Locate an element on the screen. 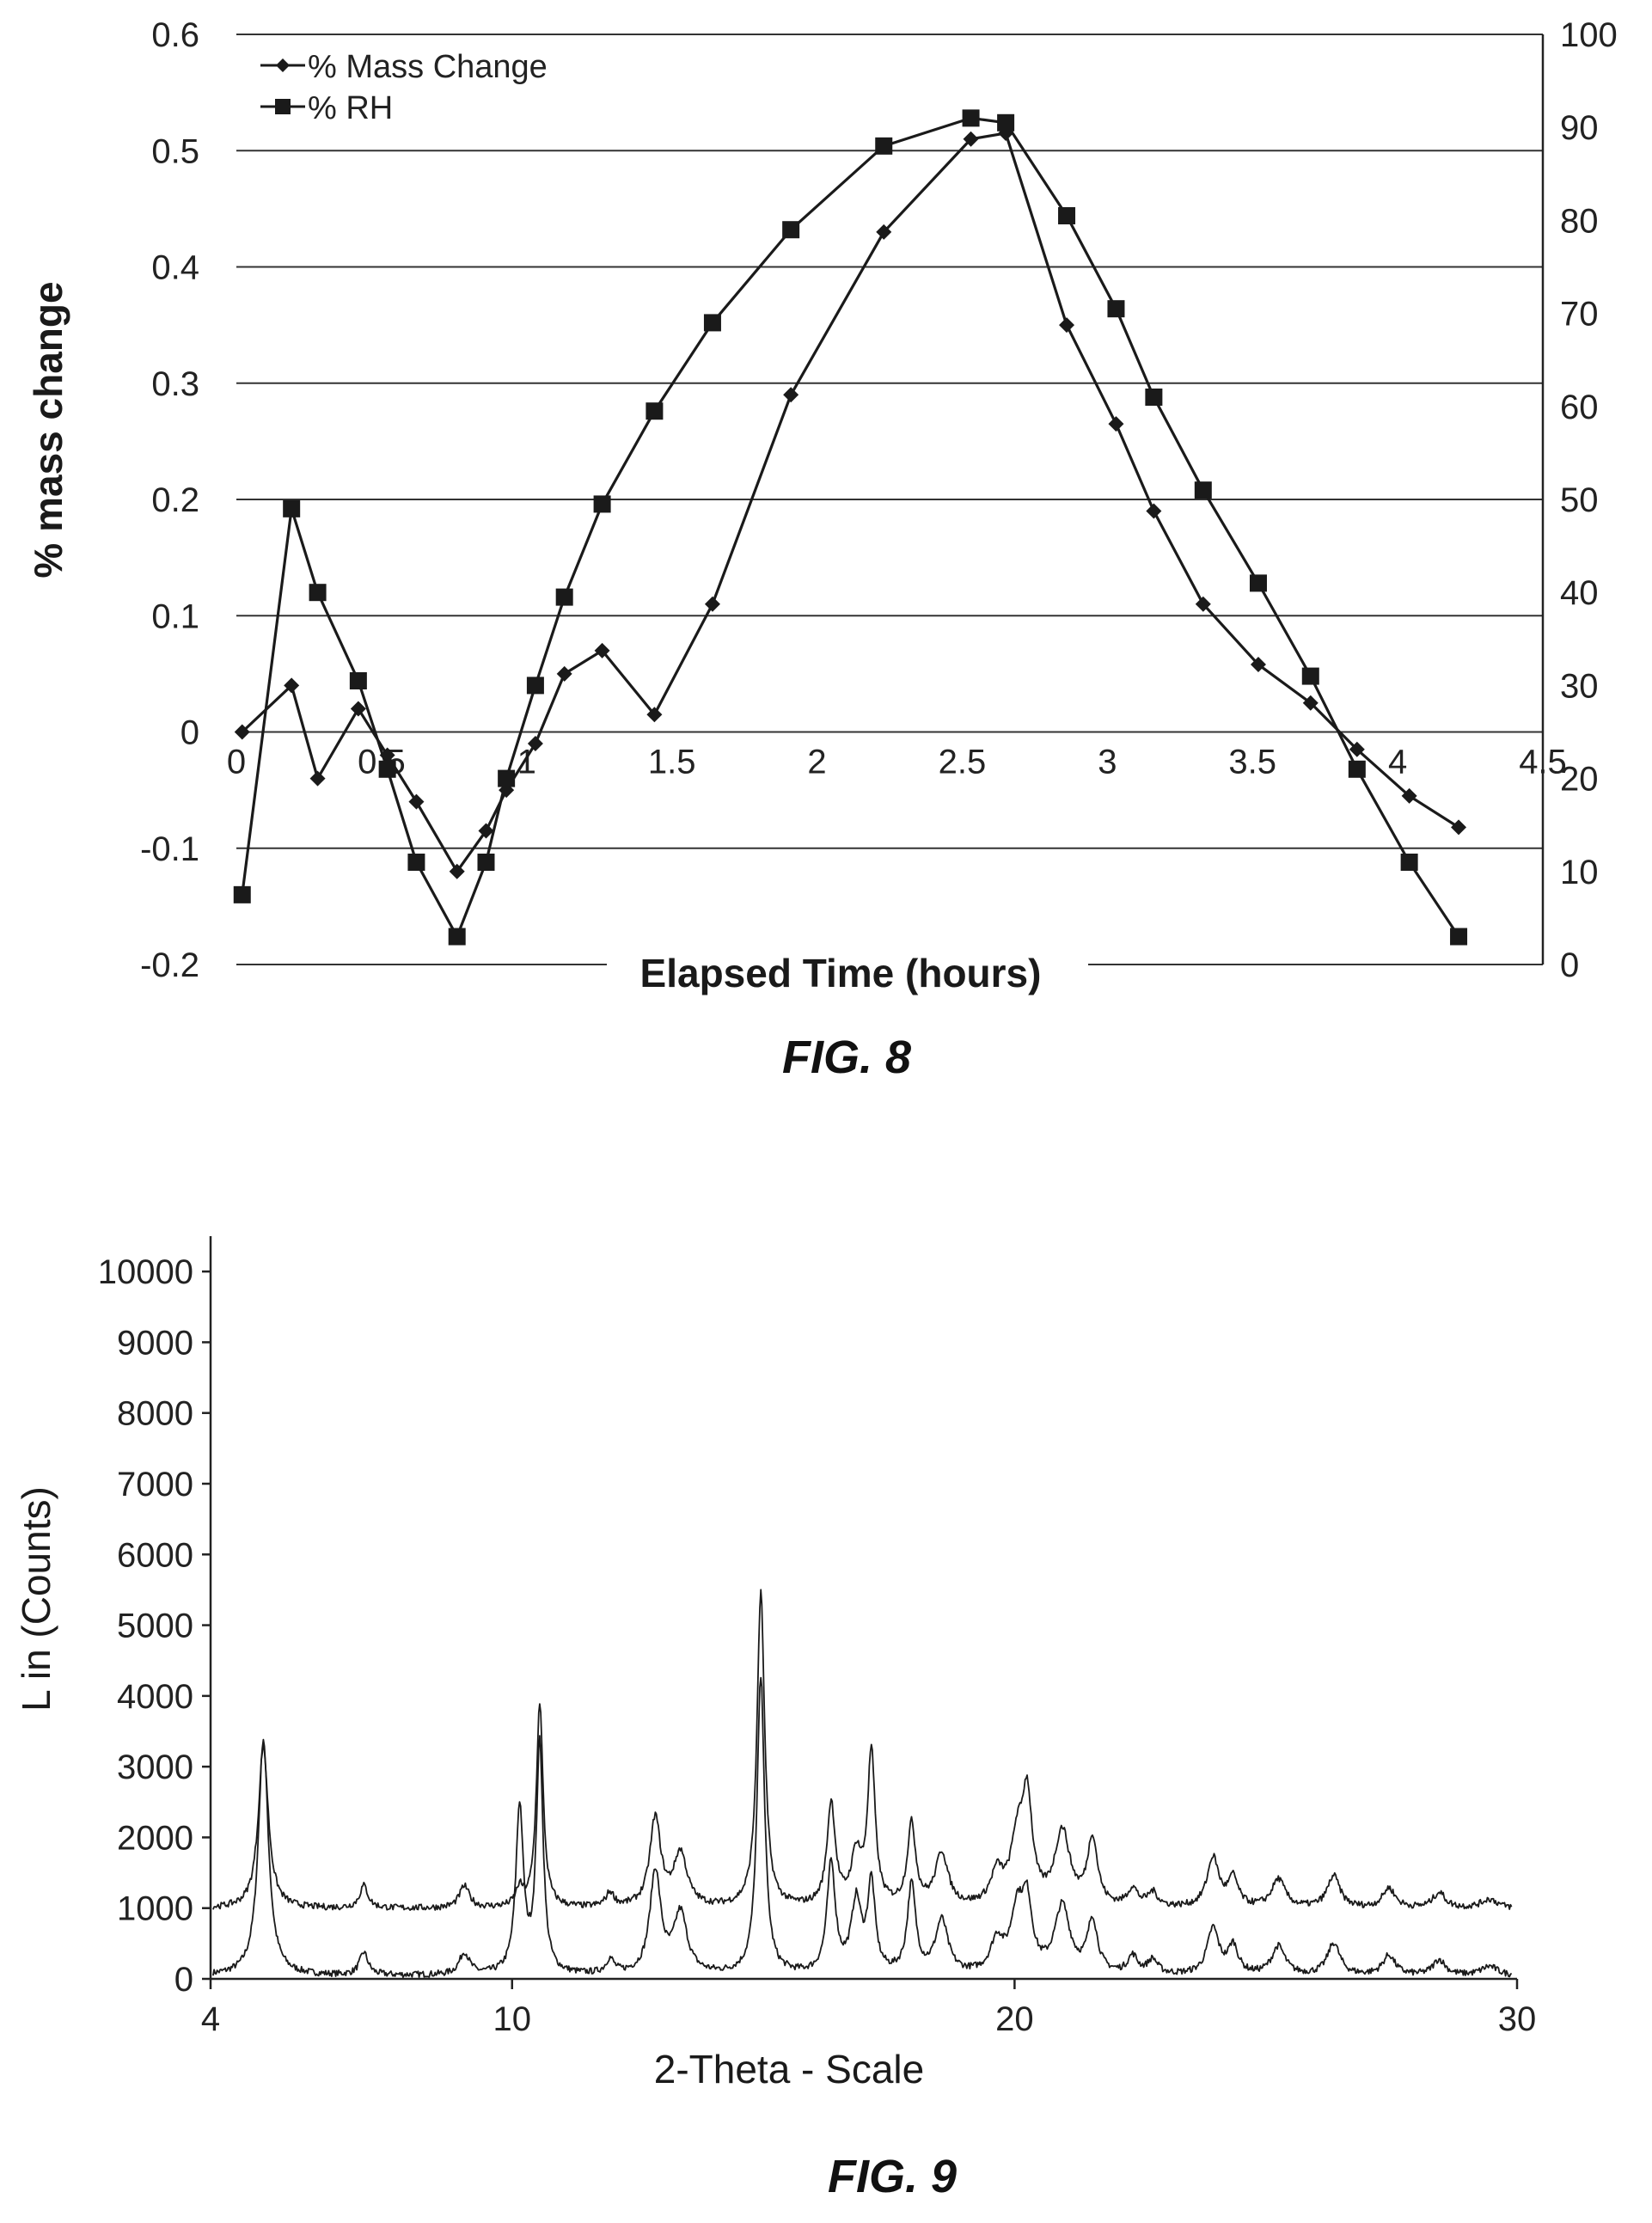 The width and height of the screenshot is (1652, 2223). fig8-y-tick-label: 0 is located at coordinates (189, 733).